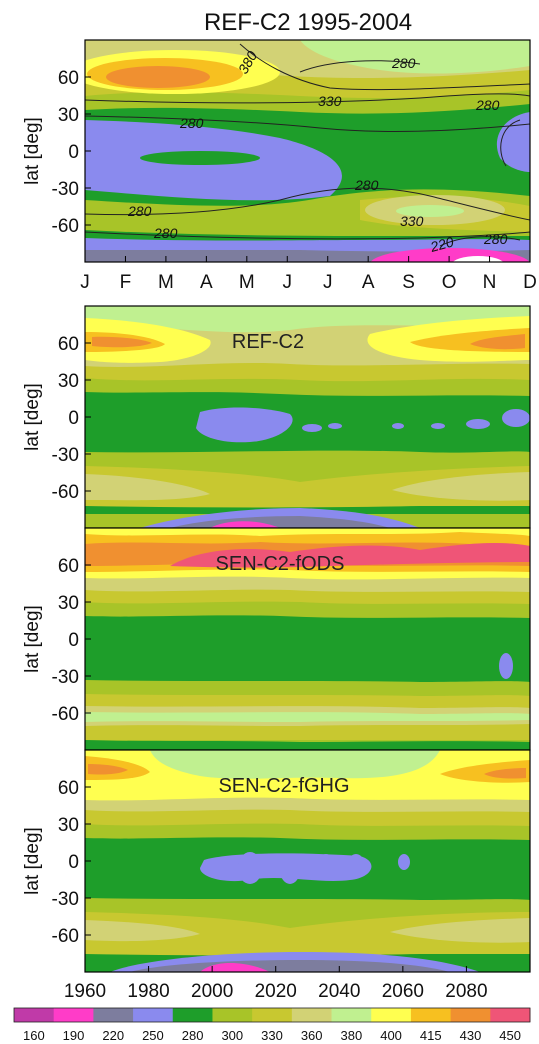 This screenshot has height=1044, width=539. Describe the element at coordinates (490, 282) in the screenshot. I see `month-tick-label: N` at that location.